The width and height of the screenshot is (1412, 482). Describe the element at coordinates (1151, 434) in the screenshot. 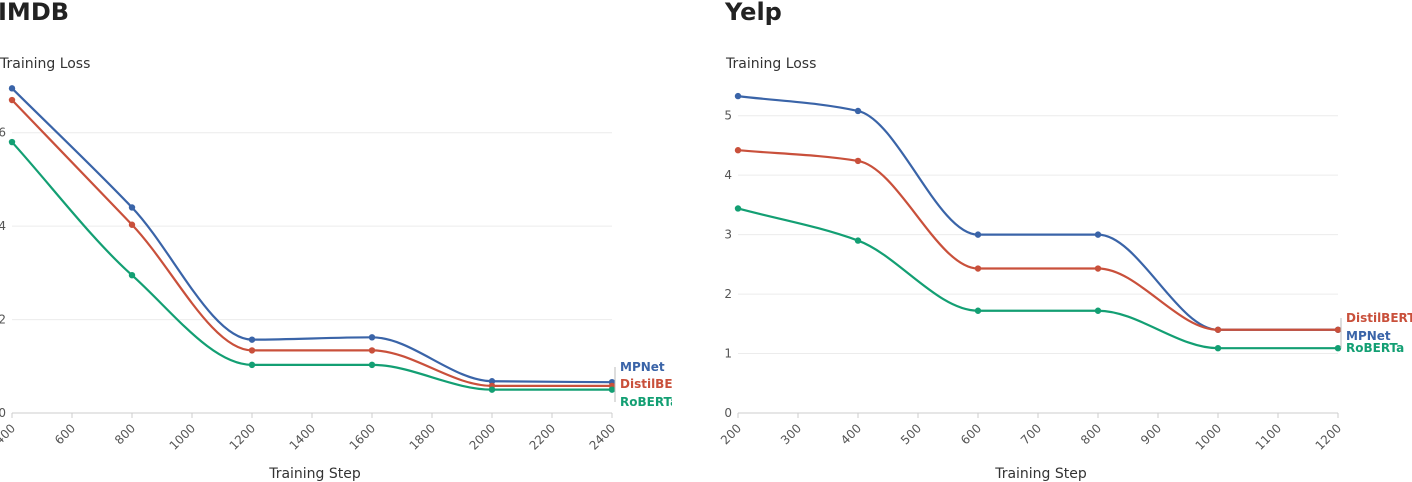

I see `x-tick-label: 900` at that location.